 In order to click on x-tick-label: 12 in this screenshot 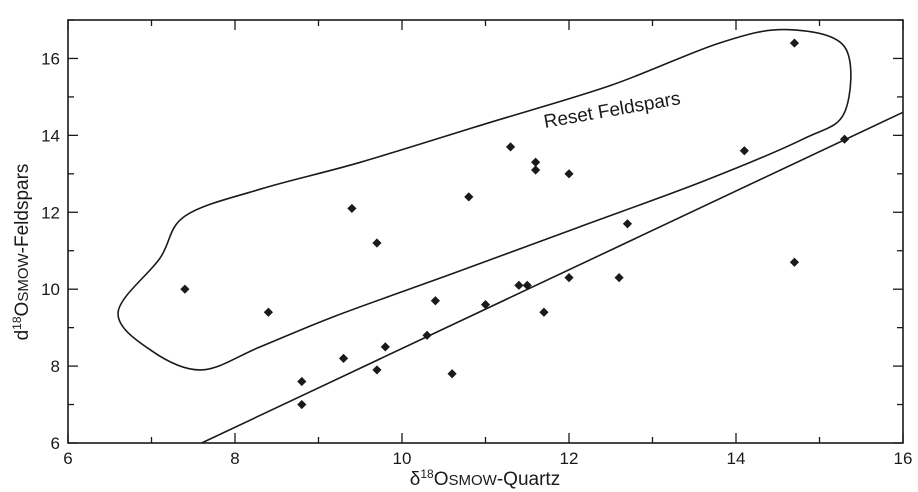, I will do `click(569, 458)`.